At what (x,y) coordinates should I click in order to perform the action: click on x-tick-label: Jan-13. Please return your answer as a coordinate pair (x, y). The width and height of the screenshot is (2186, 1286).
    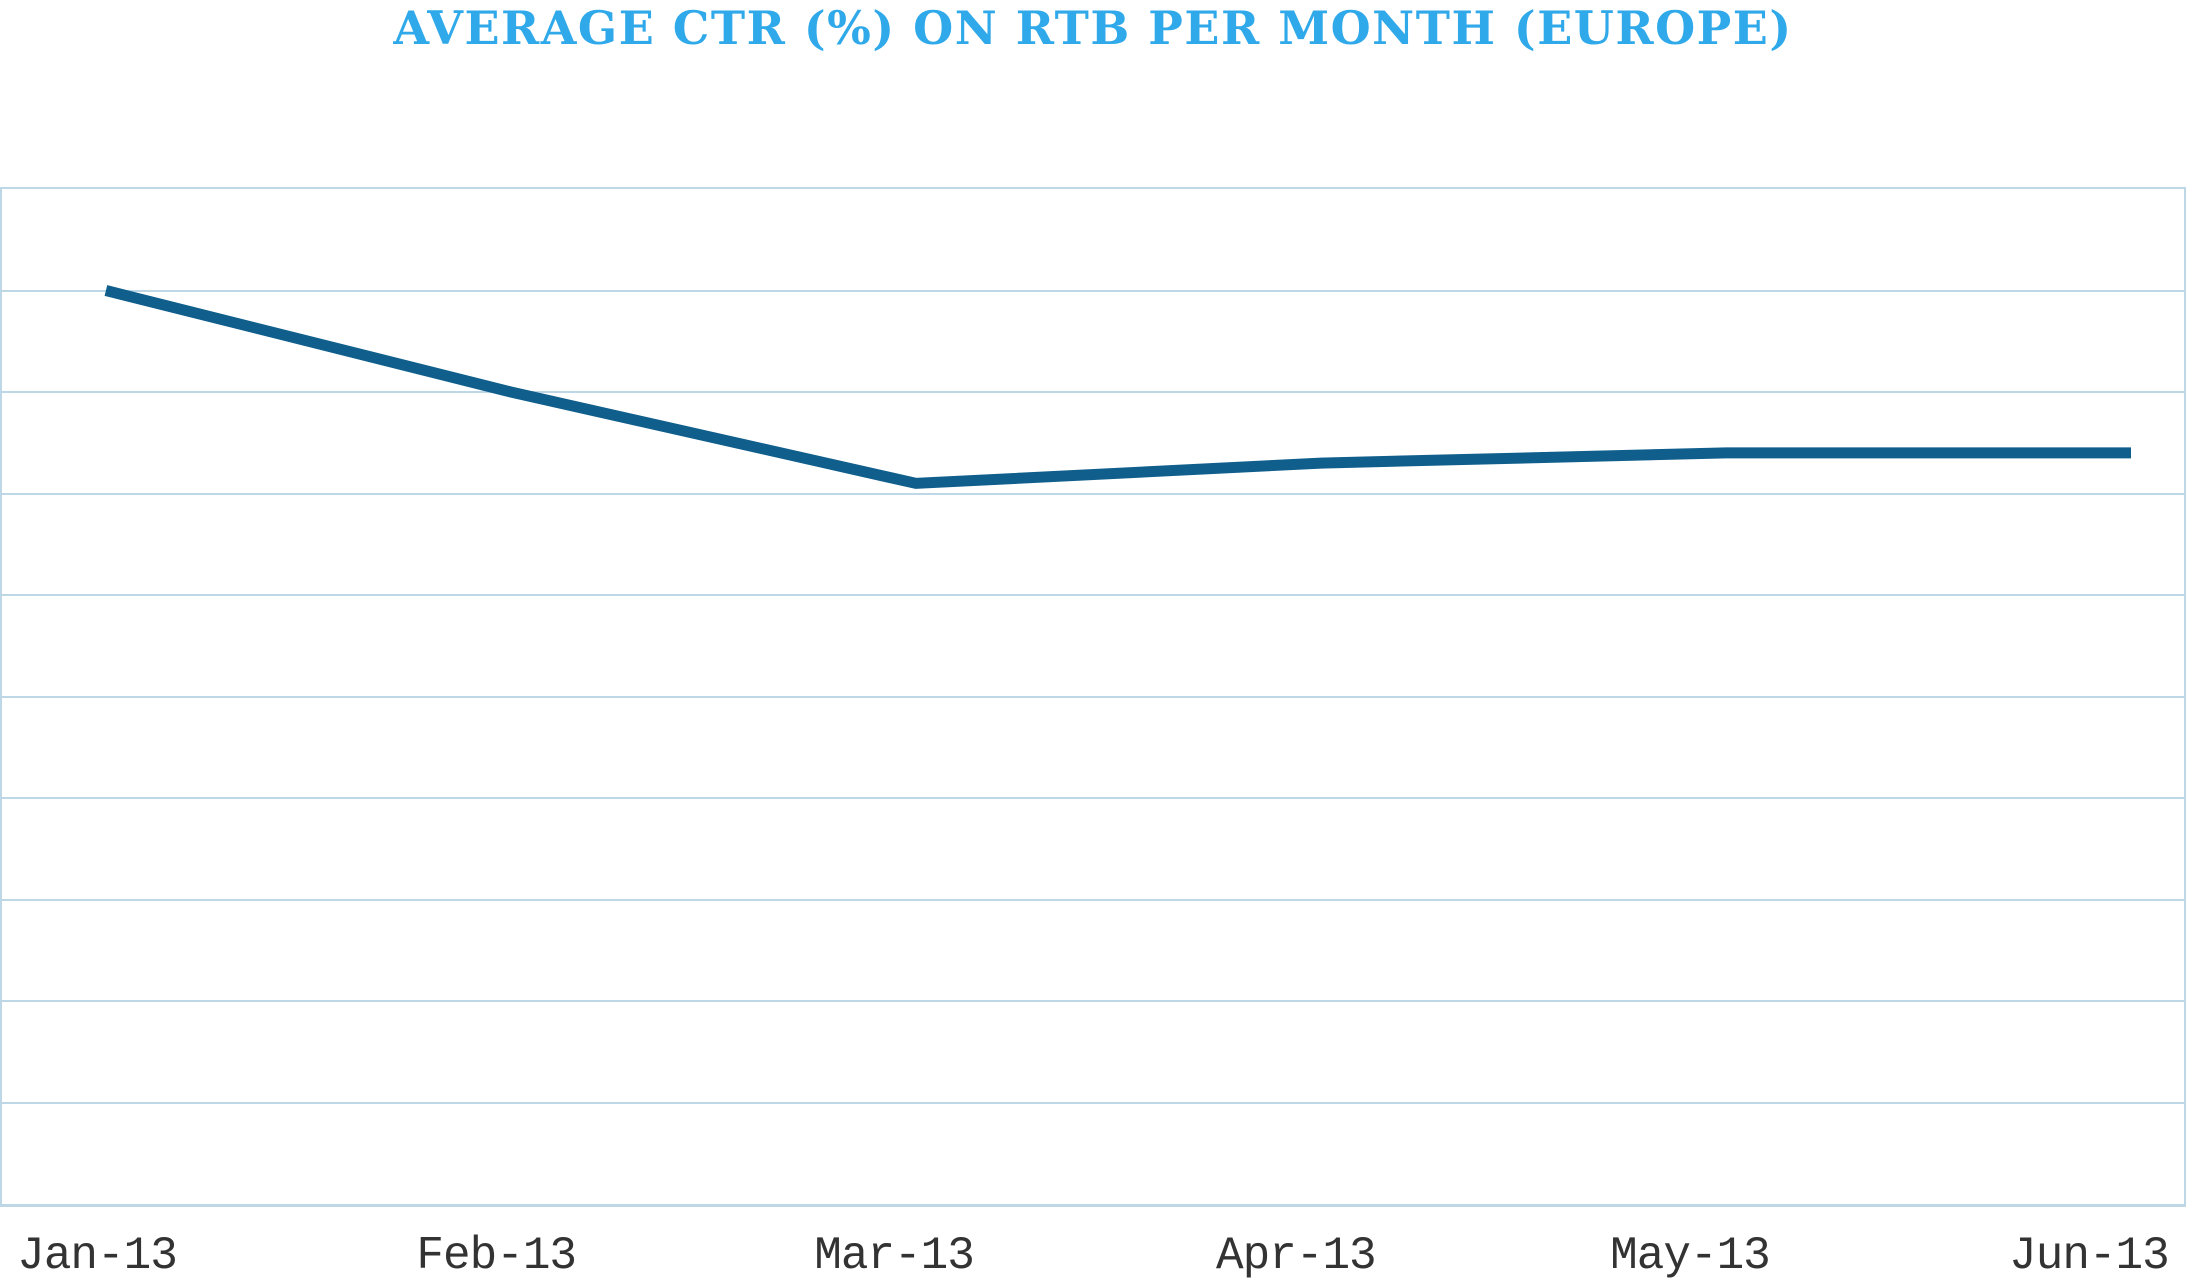
    Looking at the image, I should click on (97, 1256).